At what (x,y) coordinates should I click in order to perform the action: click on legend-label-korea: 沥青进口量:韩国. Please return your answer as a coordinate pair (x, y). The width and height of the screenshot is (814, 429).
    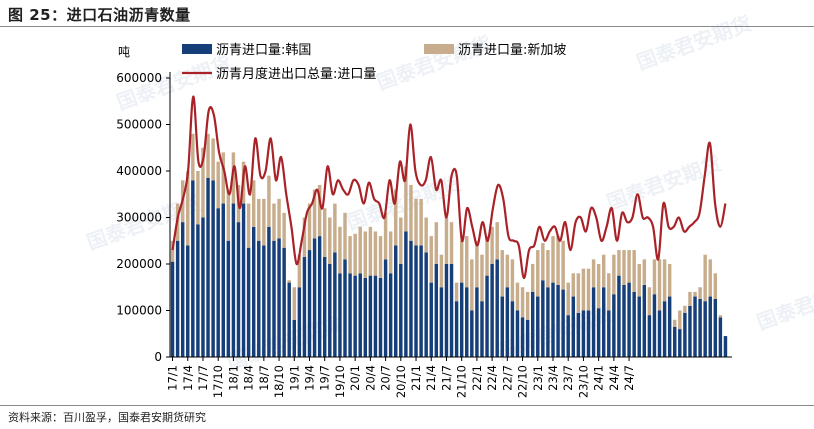
    Looking at the image, I should click on (263, 50).